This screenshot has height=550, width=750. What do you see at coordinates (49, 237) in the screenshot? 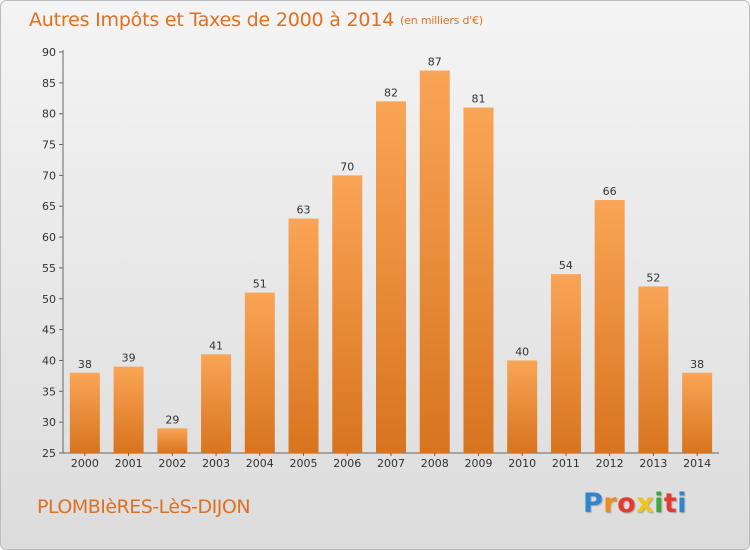
I see `y-tick-label: 60` at bounding box center [49, 237].